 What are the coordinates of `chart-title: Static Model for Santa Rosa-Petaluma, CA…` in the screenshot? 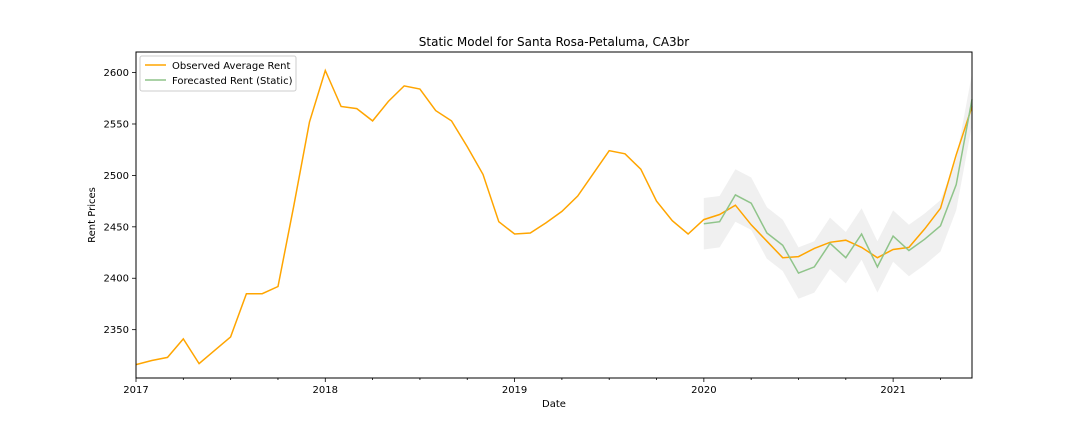 It's located at (554, 42).